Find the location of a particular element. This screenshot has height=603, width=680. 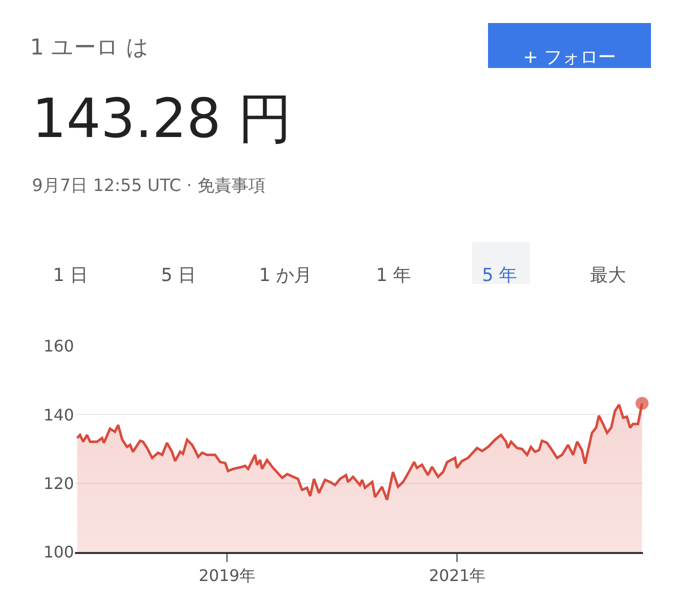

text: 1 年 is located at coordinates (394, 275).